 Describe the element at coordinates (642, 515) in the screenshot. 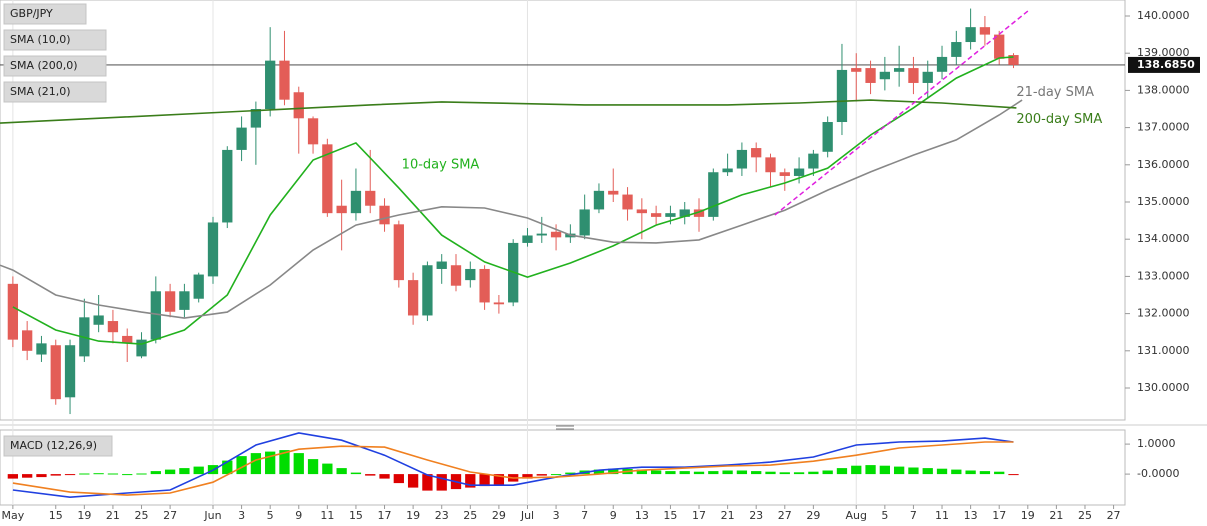

I see `x-tick-label: 13` at that location.